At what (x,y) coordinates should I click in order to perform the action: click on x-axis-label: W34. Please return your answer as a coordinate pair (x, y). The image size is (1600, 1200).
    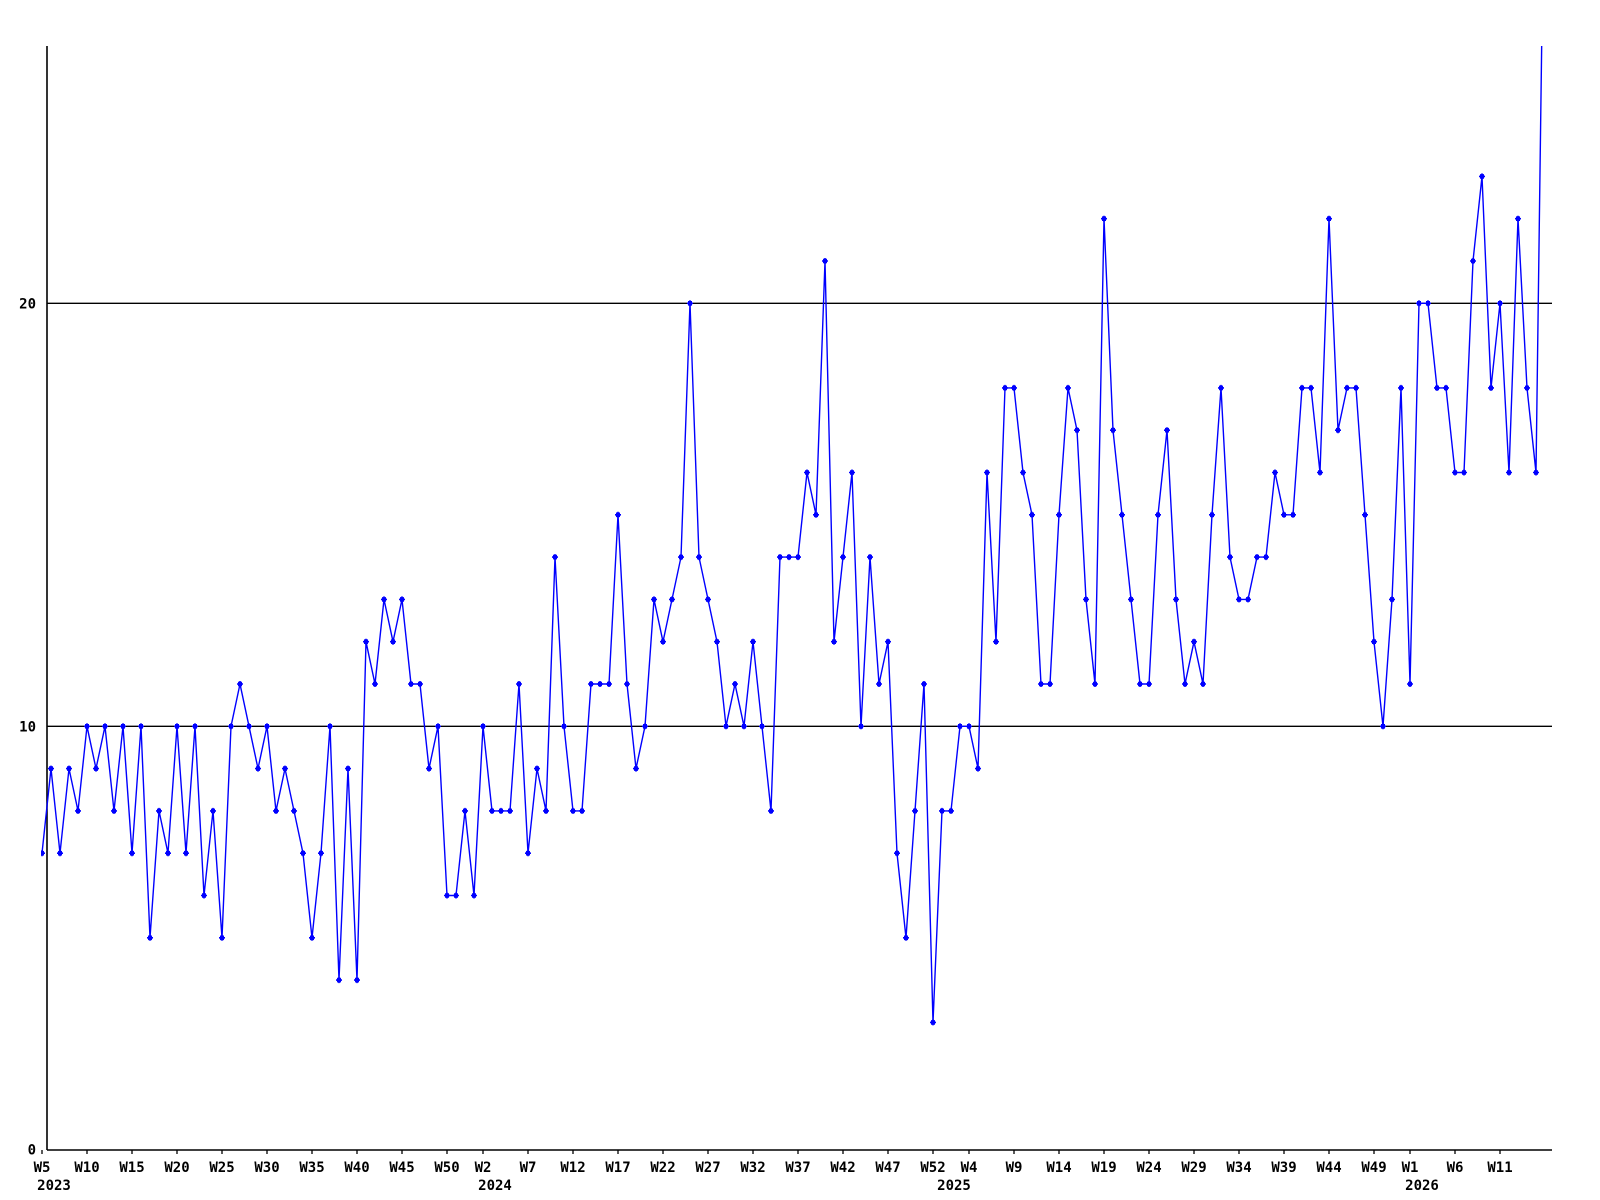
    Looking at the image, I should click on (1238, 1168).